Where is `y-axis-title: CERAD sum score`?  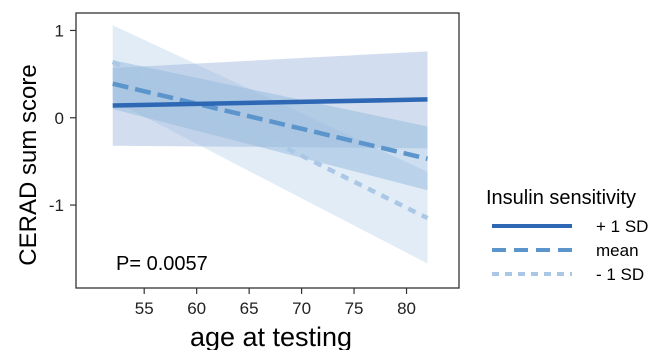
y-axis-title: CERAD sum score is located at coordinates (28, 164).